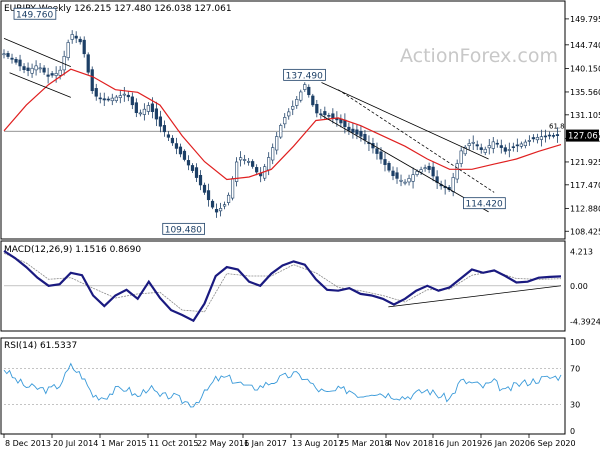  Describe the element at coordinates (405, 164) in the screenshot. I see `trendline-channel-lower` at that location.